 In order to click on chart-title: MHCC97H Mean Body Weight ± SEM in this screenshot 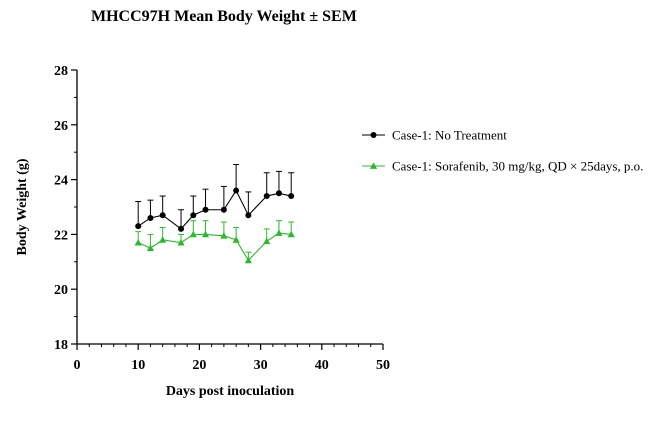, I will do `click(224, 16)`.